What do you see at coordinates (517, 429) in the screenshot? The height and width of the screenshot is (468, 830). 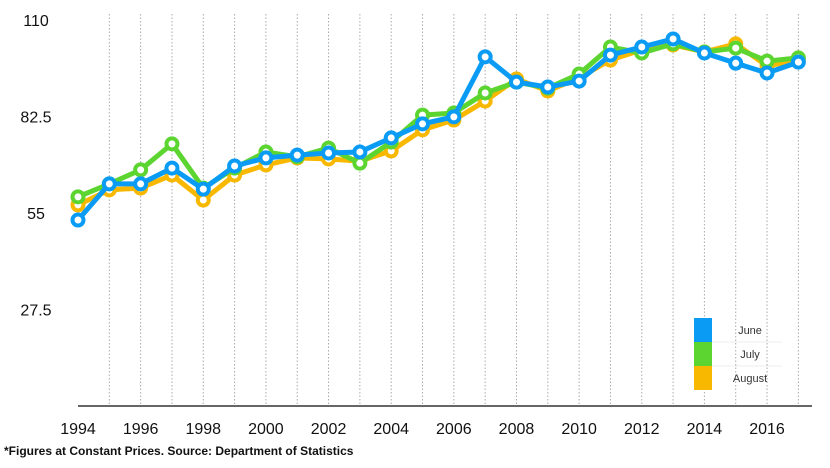 I see `x-tick-label: 2008` at bounding box center [517, 429].